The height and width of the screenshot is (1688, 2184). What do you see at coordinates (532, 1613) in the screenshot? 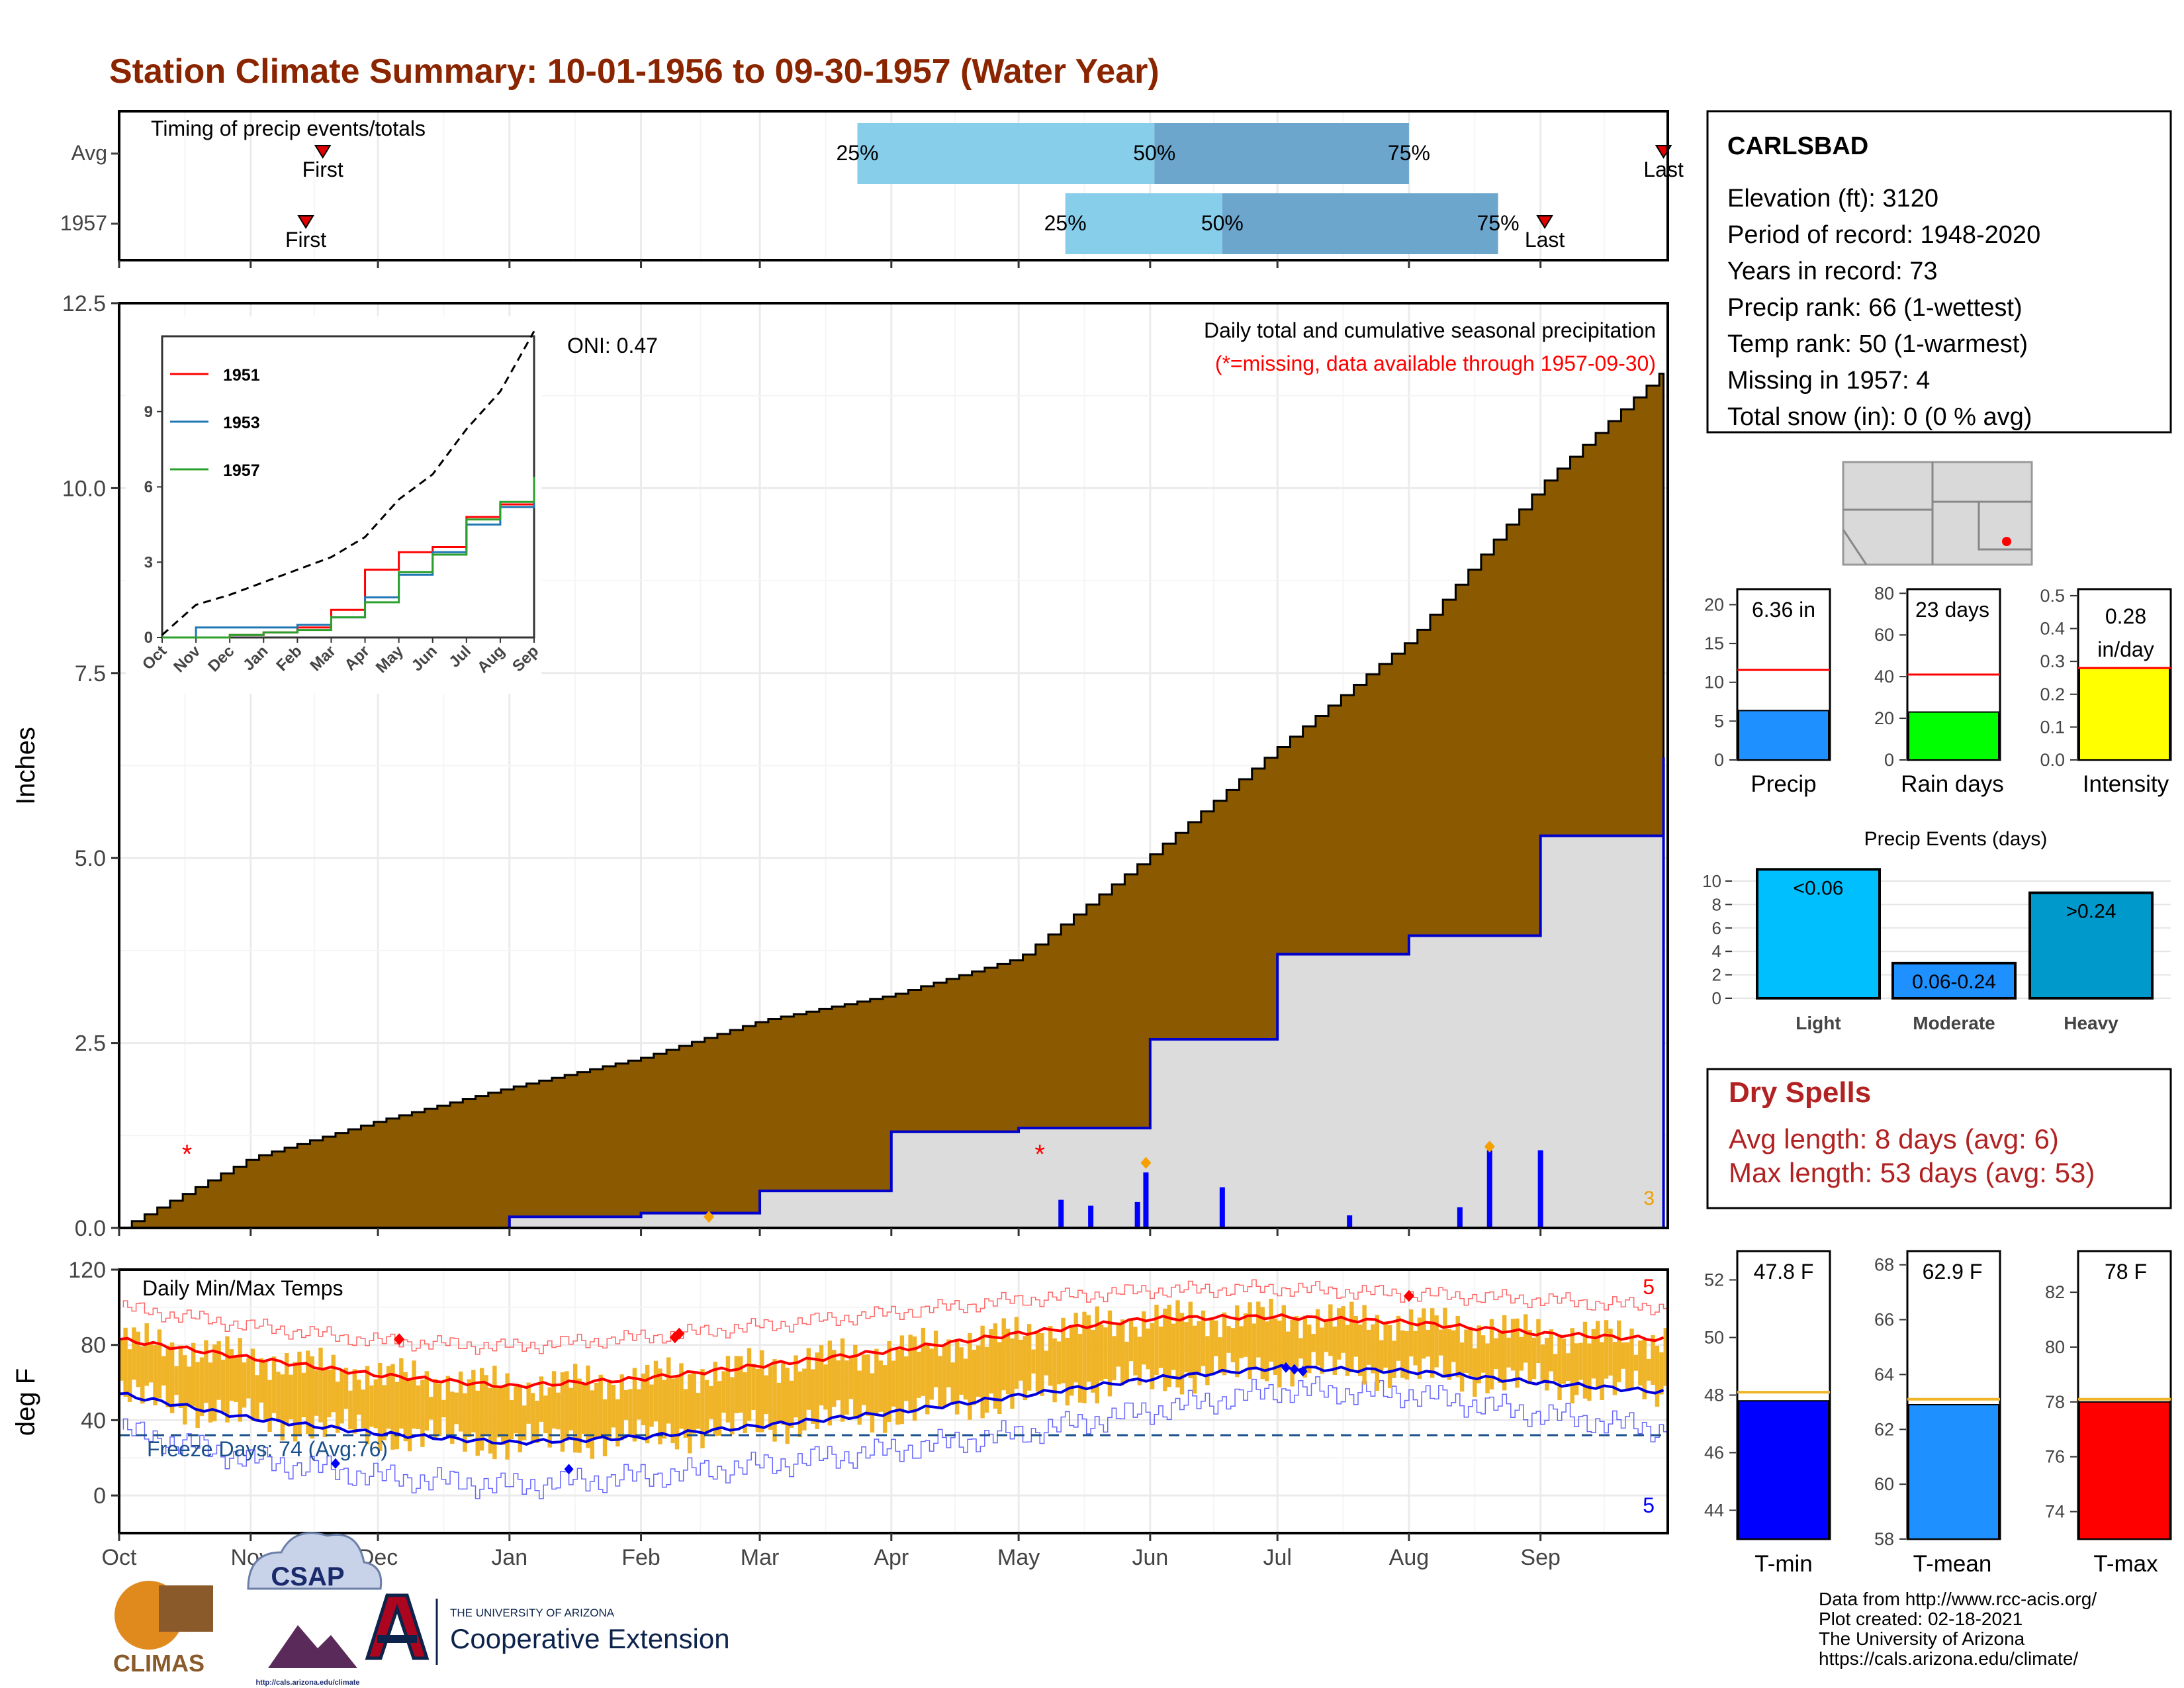
I see `ua-small-text: THE UNIVERSITY OF ARIZONA` at bounding box center [532, 1613].